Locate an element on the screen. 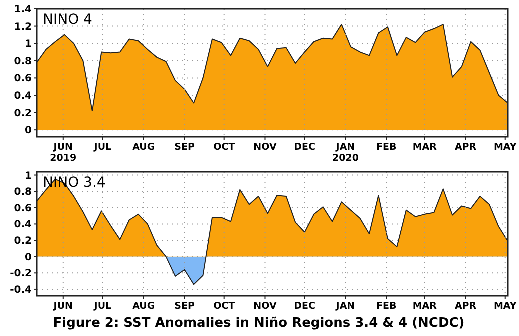  caption: Figure 2: SST Anomalies in Niño Regions 3.4 & 4 (NCDC) is located at coordinates (259, 323).